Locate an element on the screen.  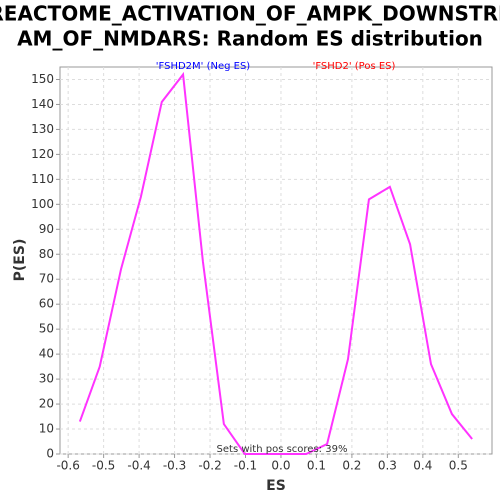
x-tick-label: -0.6 is located at coordinates (67, 466).